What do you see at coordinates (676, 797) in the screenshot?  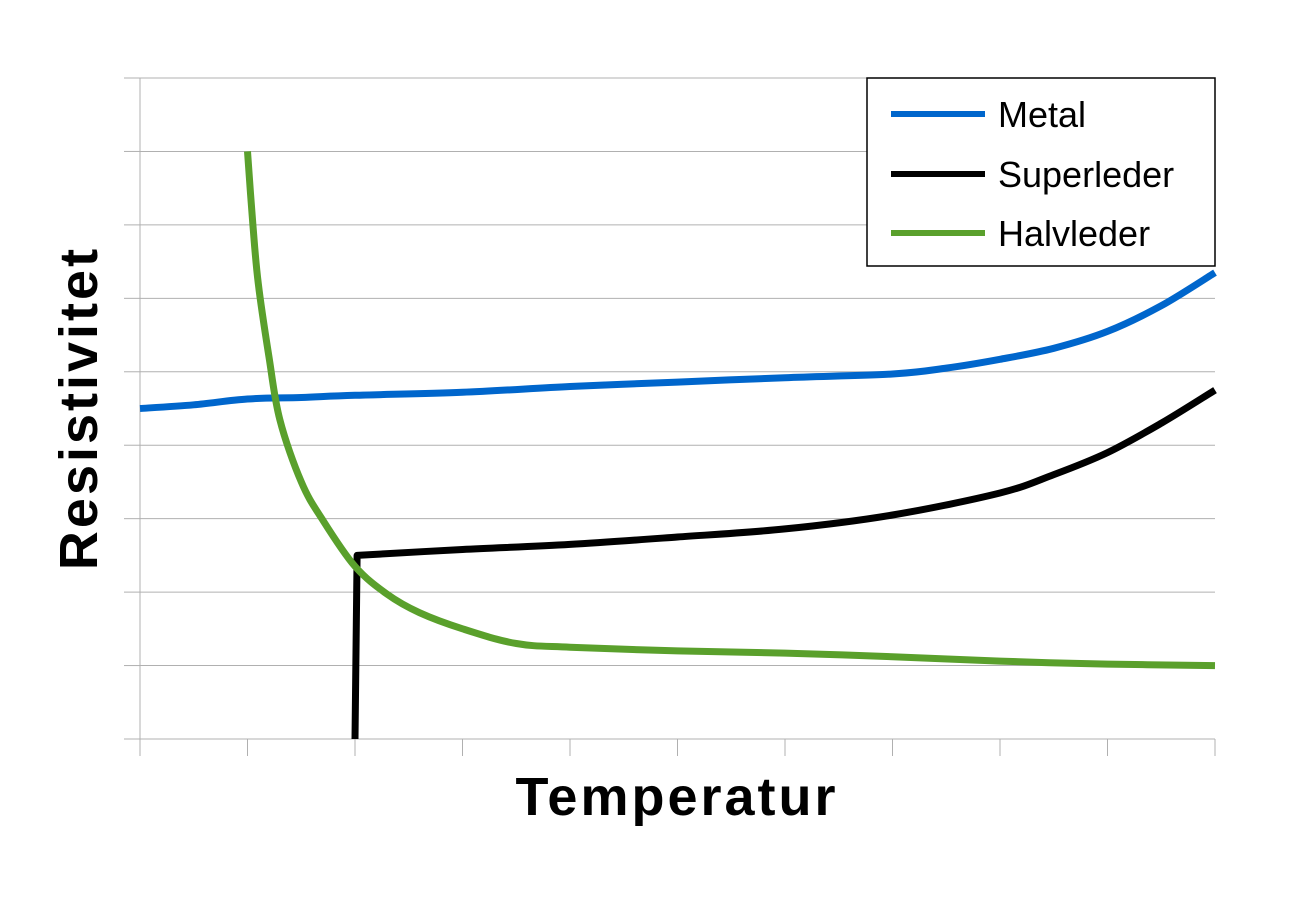 I see `x-axis-title: Temperatur` at bounding box center [676, 797].